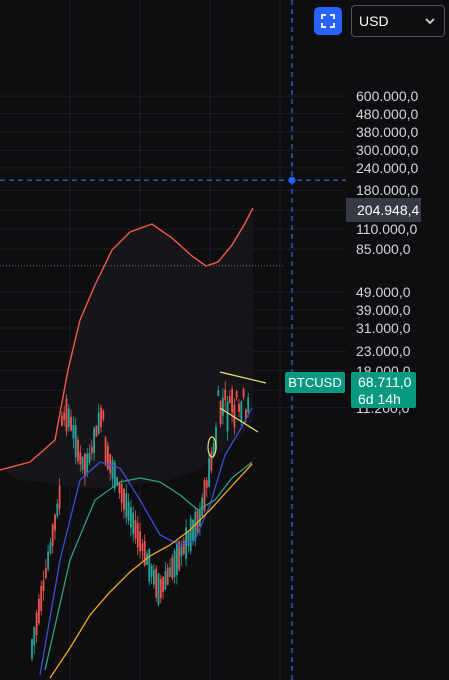 This screenshot has height=680, width=449. What do you see at coordinates (398, 21) in the screenshot?
I see `currency-select: USD` at bounding box center [398, 21].